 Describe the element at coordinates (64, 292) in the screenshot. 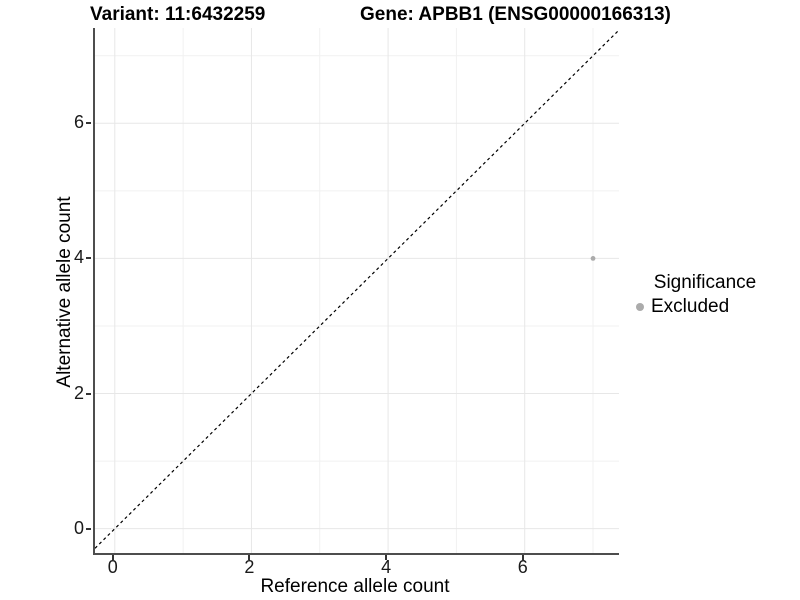

I see `y-axis-title: Alternative allele count` at that location.